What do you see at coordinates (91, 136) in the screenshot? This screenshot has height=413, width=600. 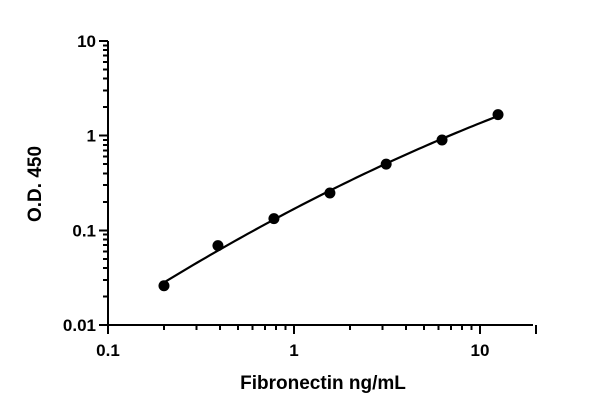 I see `y-tick-label: 1` at bounding box center [91, 136].